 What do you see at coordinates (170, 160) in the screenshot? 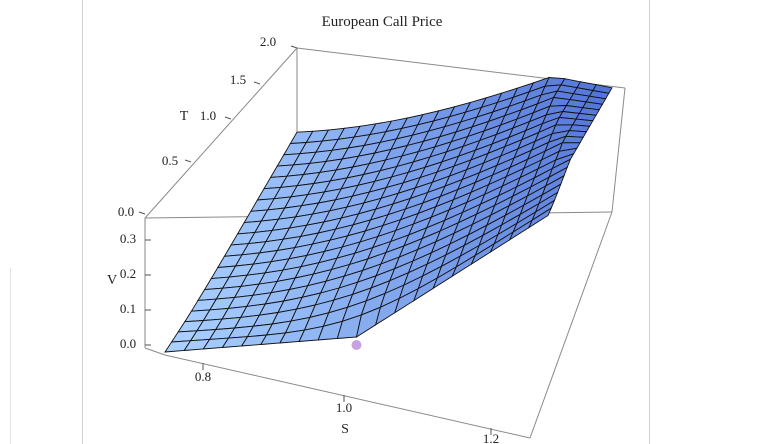
I see `t-tick-0-5: 0.5` at bounding box center [170, 160].